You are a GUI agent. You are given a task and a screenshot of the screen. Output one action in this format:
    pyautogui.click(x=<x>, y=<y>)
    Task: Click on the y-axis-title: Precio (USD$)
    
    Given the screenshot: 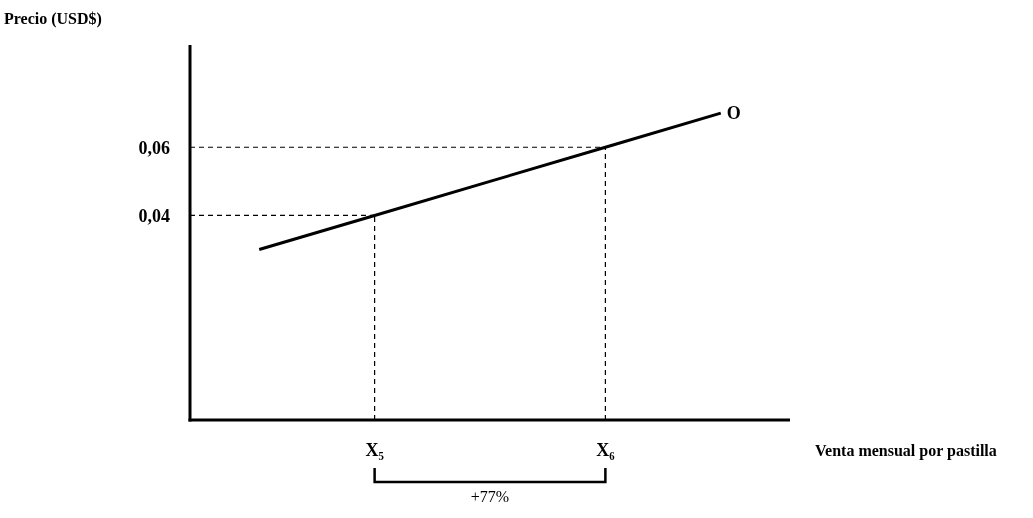 What is the action you would take?
    pyautogui.click(x=53, y=19)
    